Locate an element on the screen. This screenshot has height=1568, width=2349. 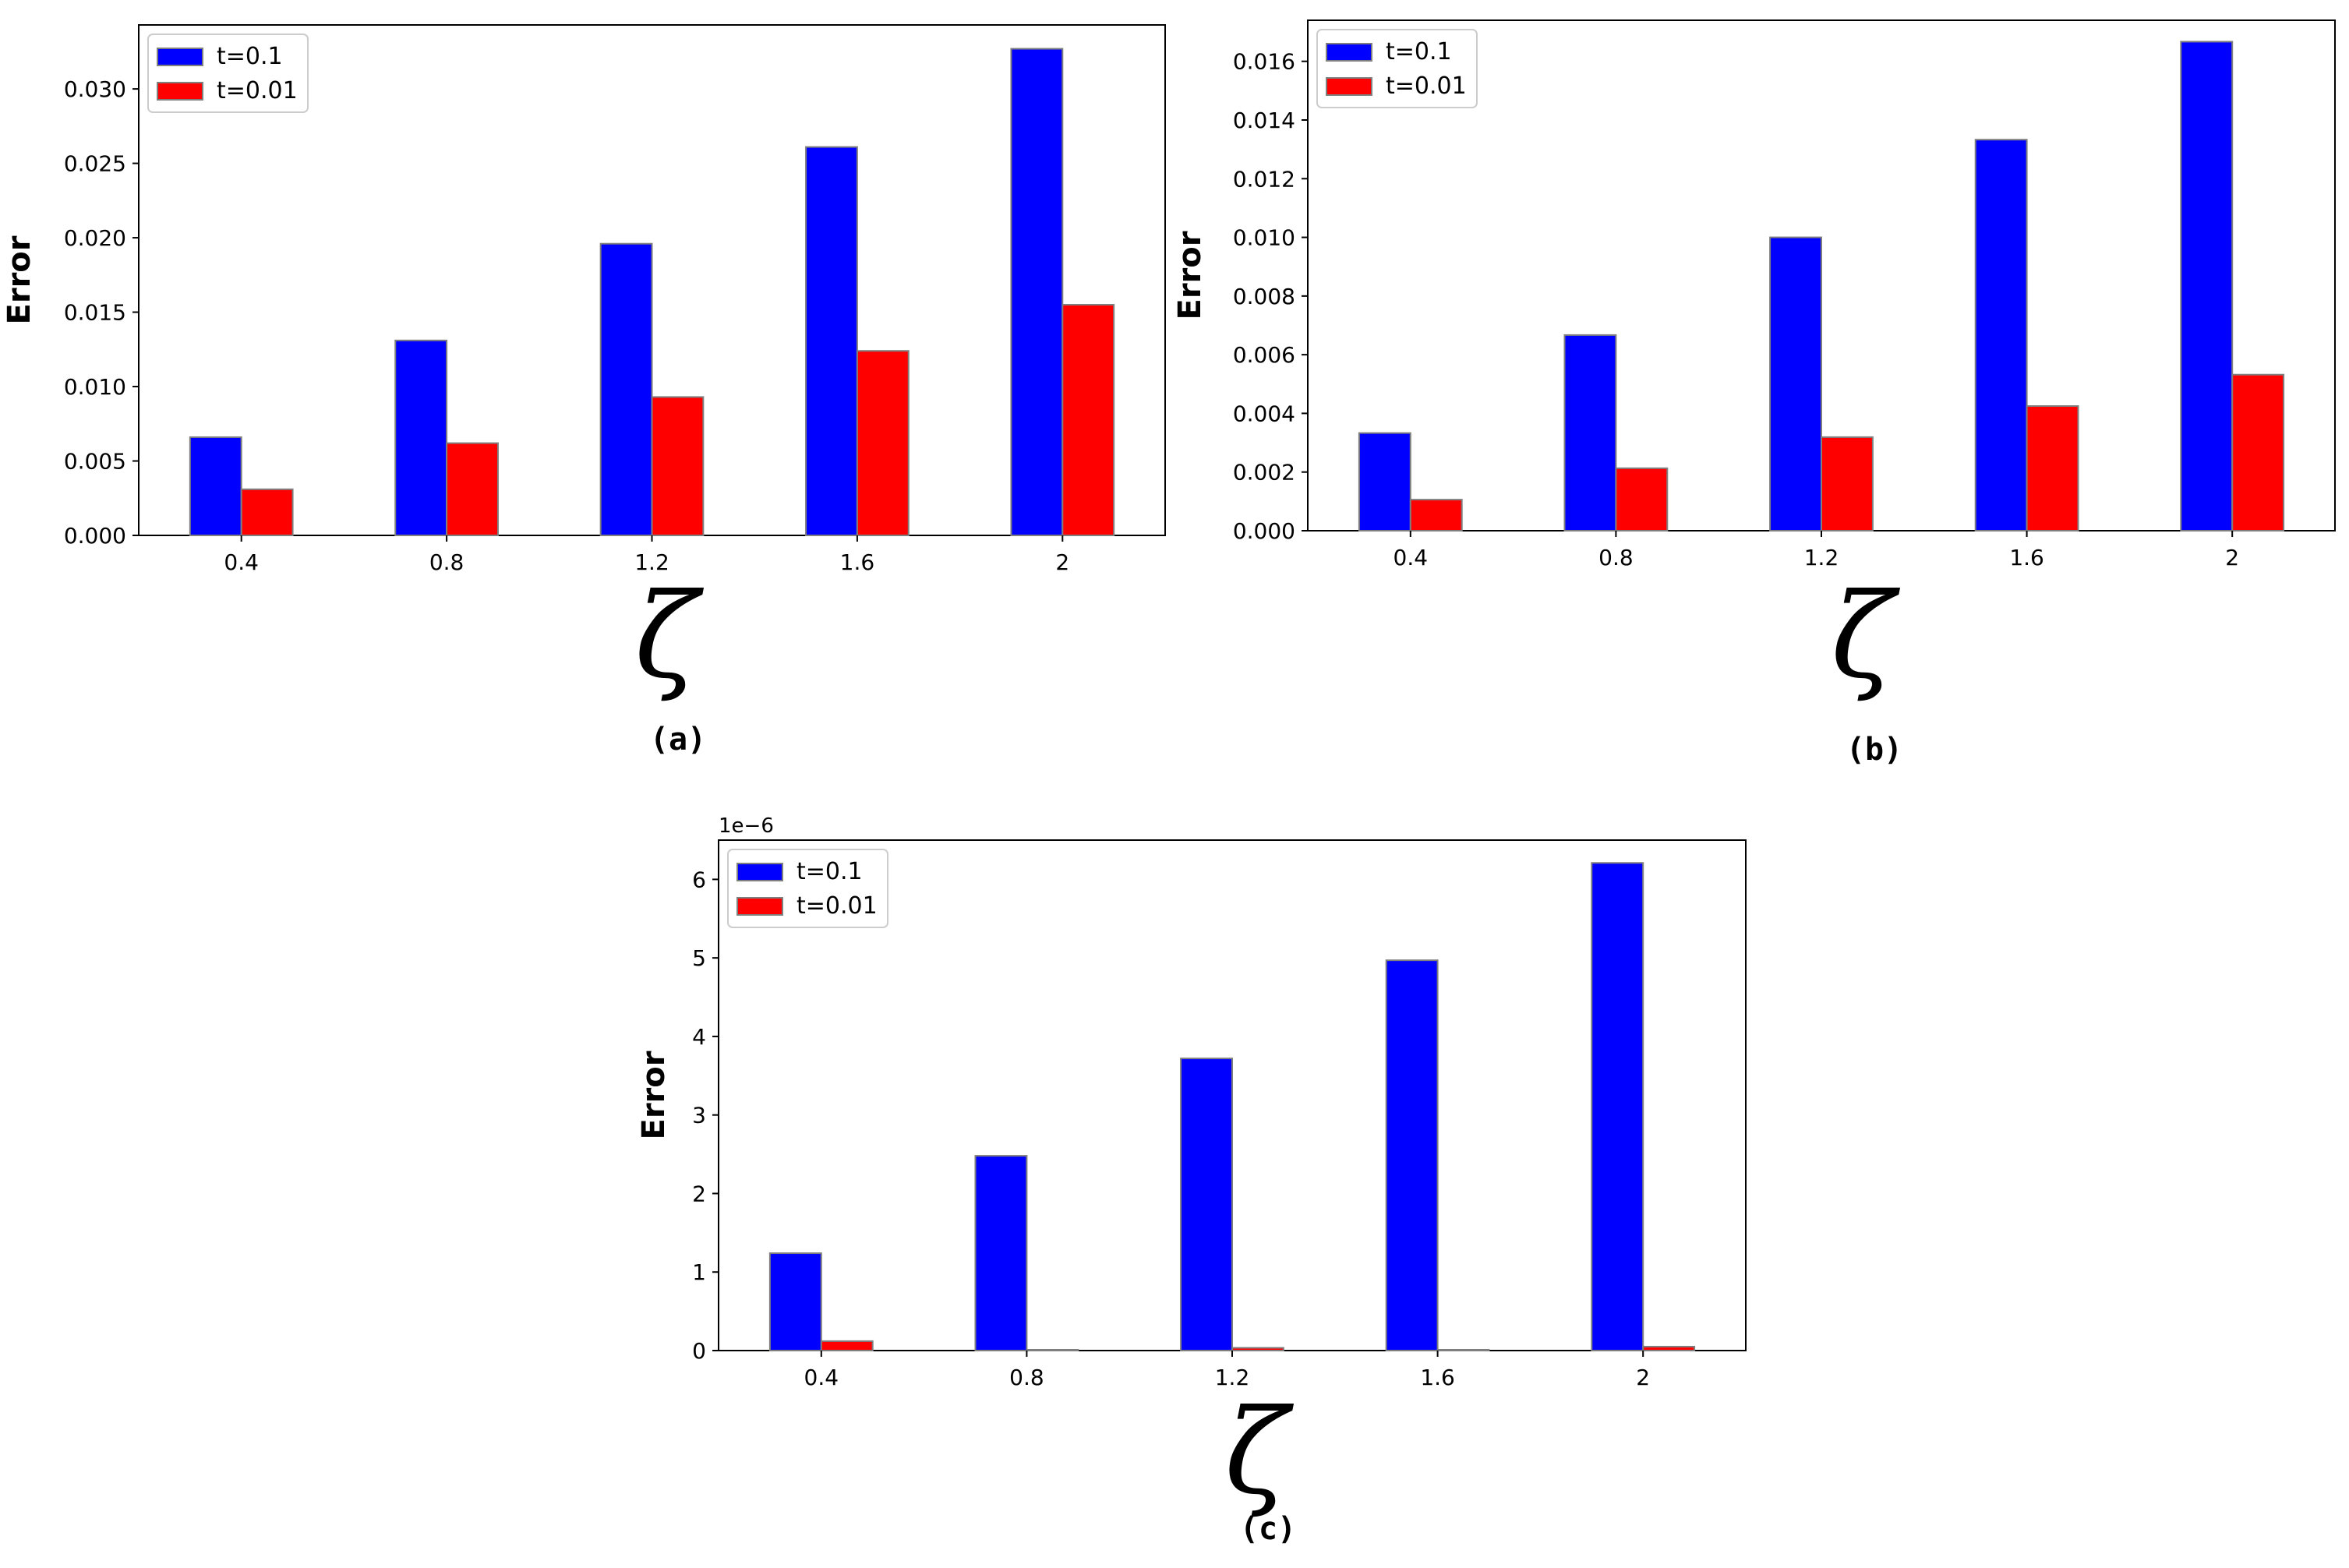
panel-label: (a) is located at coordinates (678, 740).